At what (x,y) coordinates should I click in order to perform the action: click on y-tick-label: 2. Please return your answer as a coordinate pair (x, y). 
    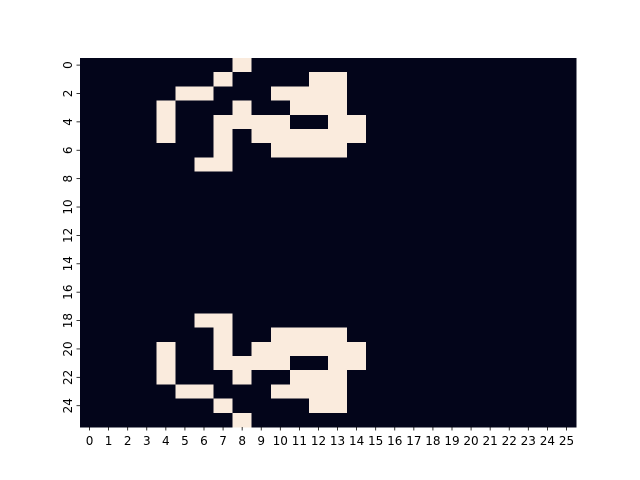
    Looking at the image, I should click on (68, 94).